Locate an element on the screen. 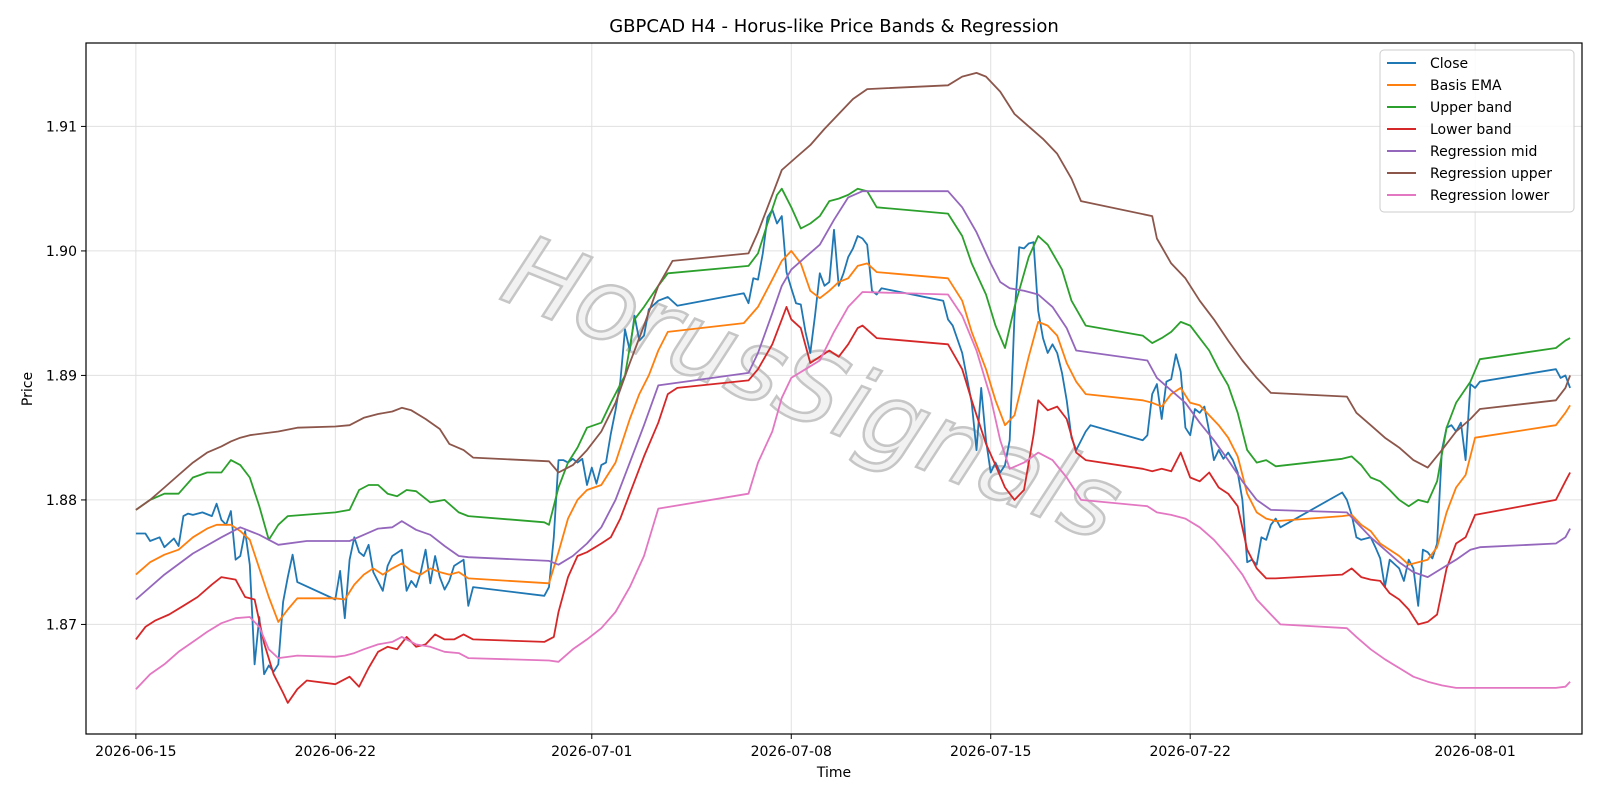 The width and height of the screenshot is (1600, 800). y-tick-label: 1.91 is located at coordinates (61, 127).